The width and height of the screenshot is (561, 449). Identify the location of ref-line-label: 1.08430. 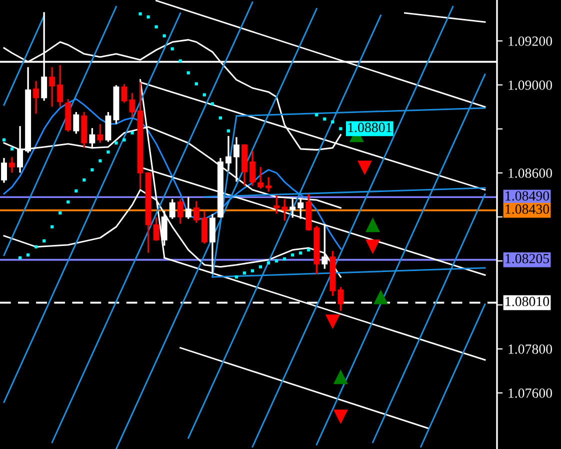
(528, 209).